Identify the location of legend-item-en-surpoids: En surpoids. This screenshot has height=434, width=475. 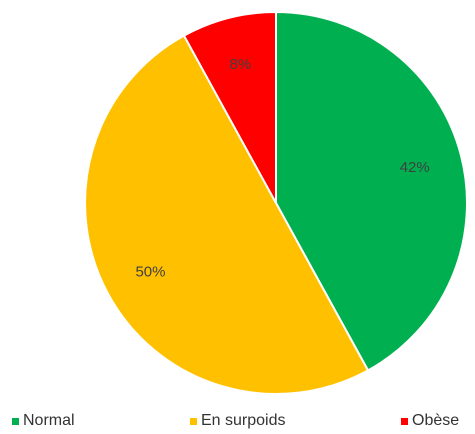
(238, 421).